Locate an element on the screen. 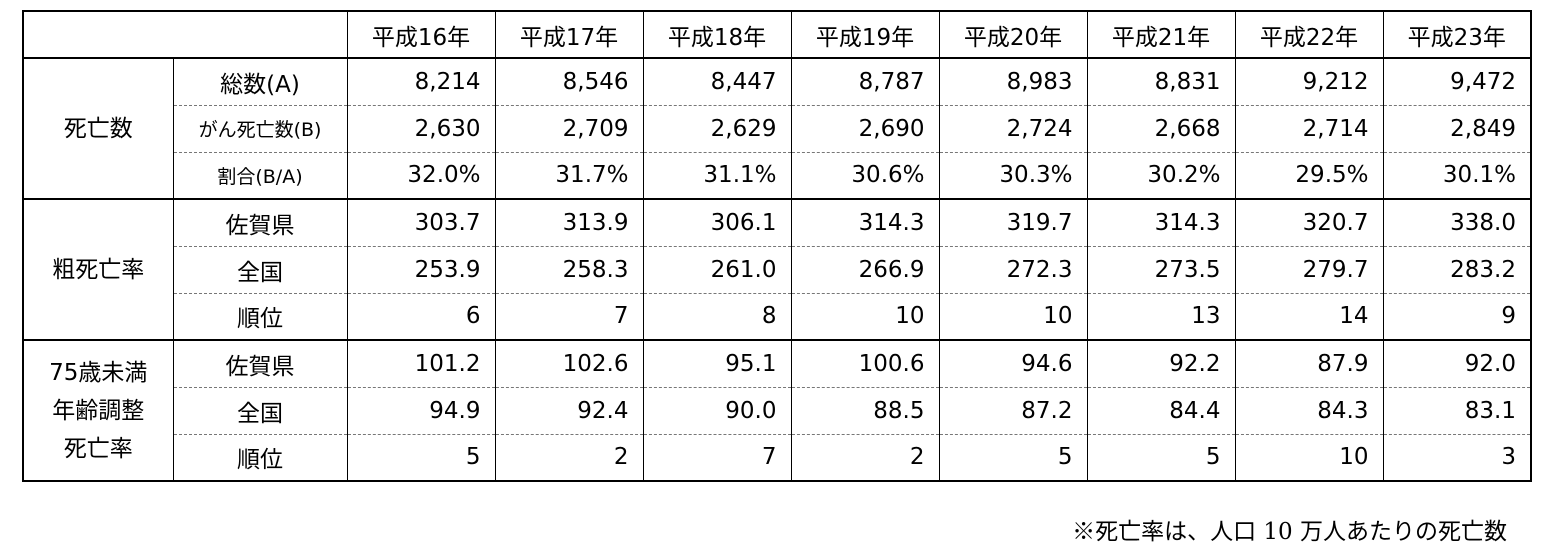  value-cell: 102.6 is located at coordinates (568, 363).